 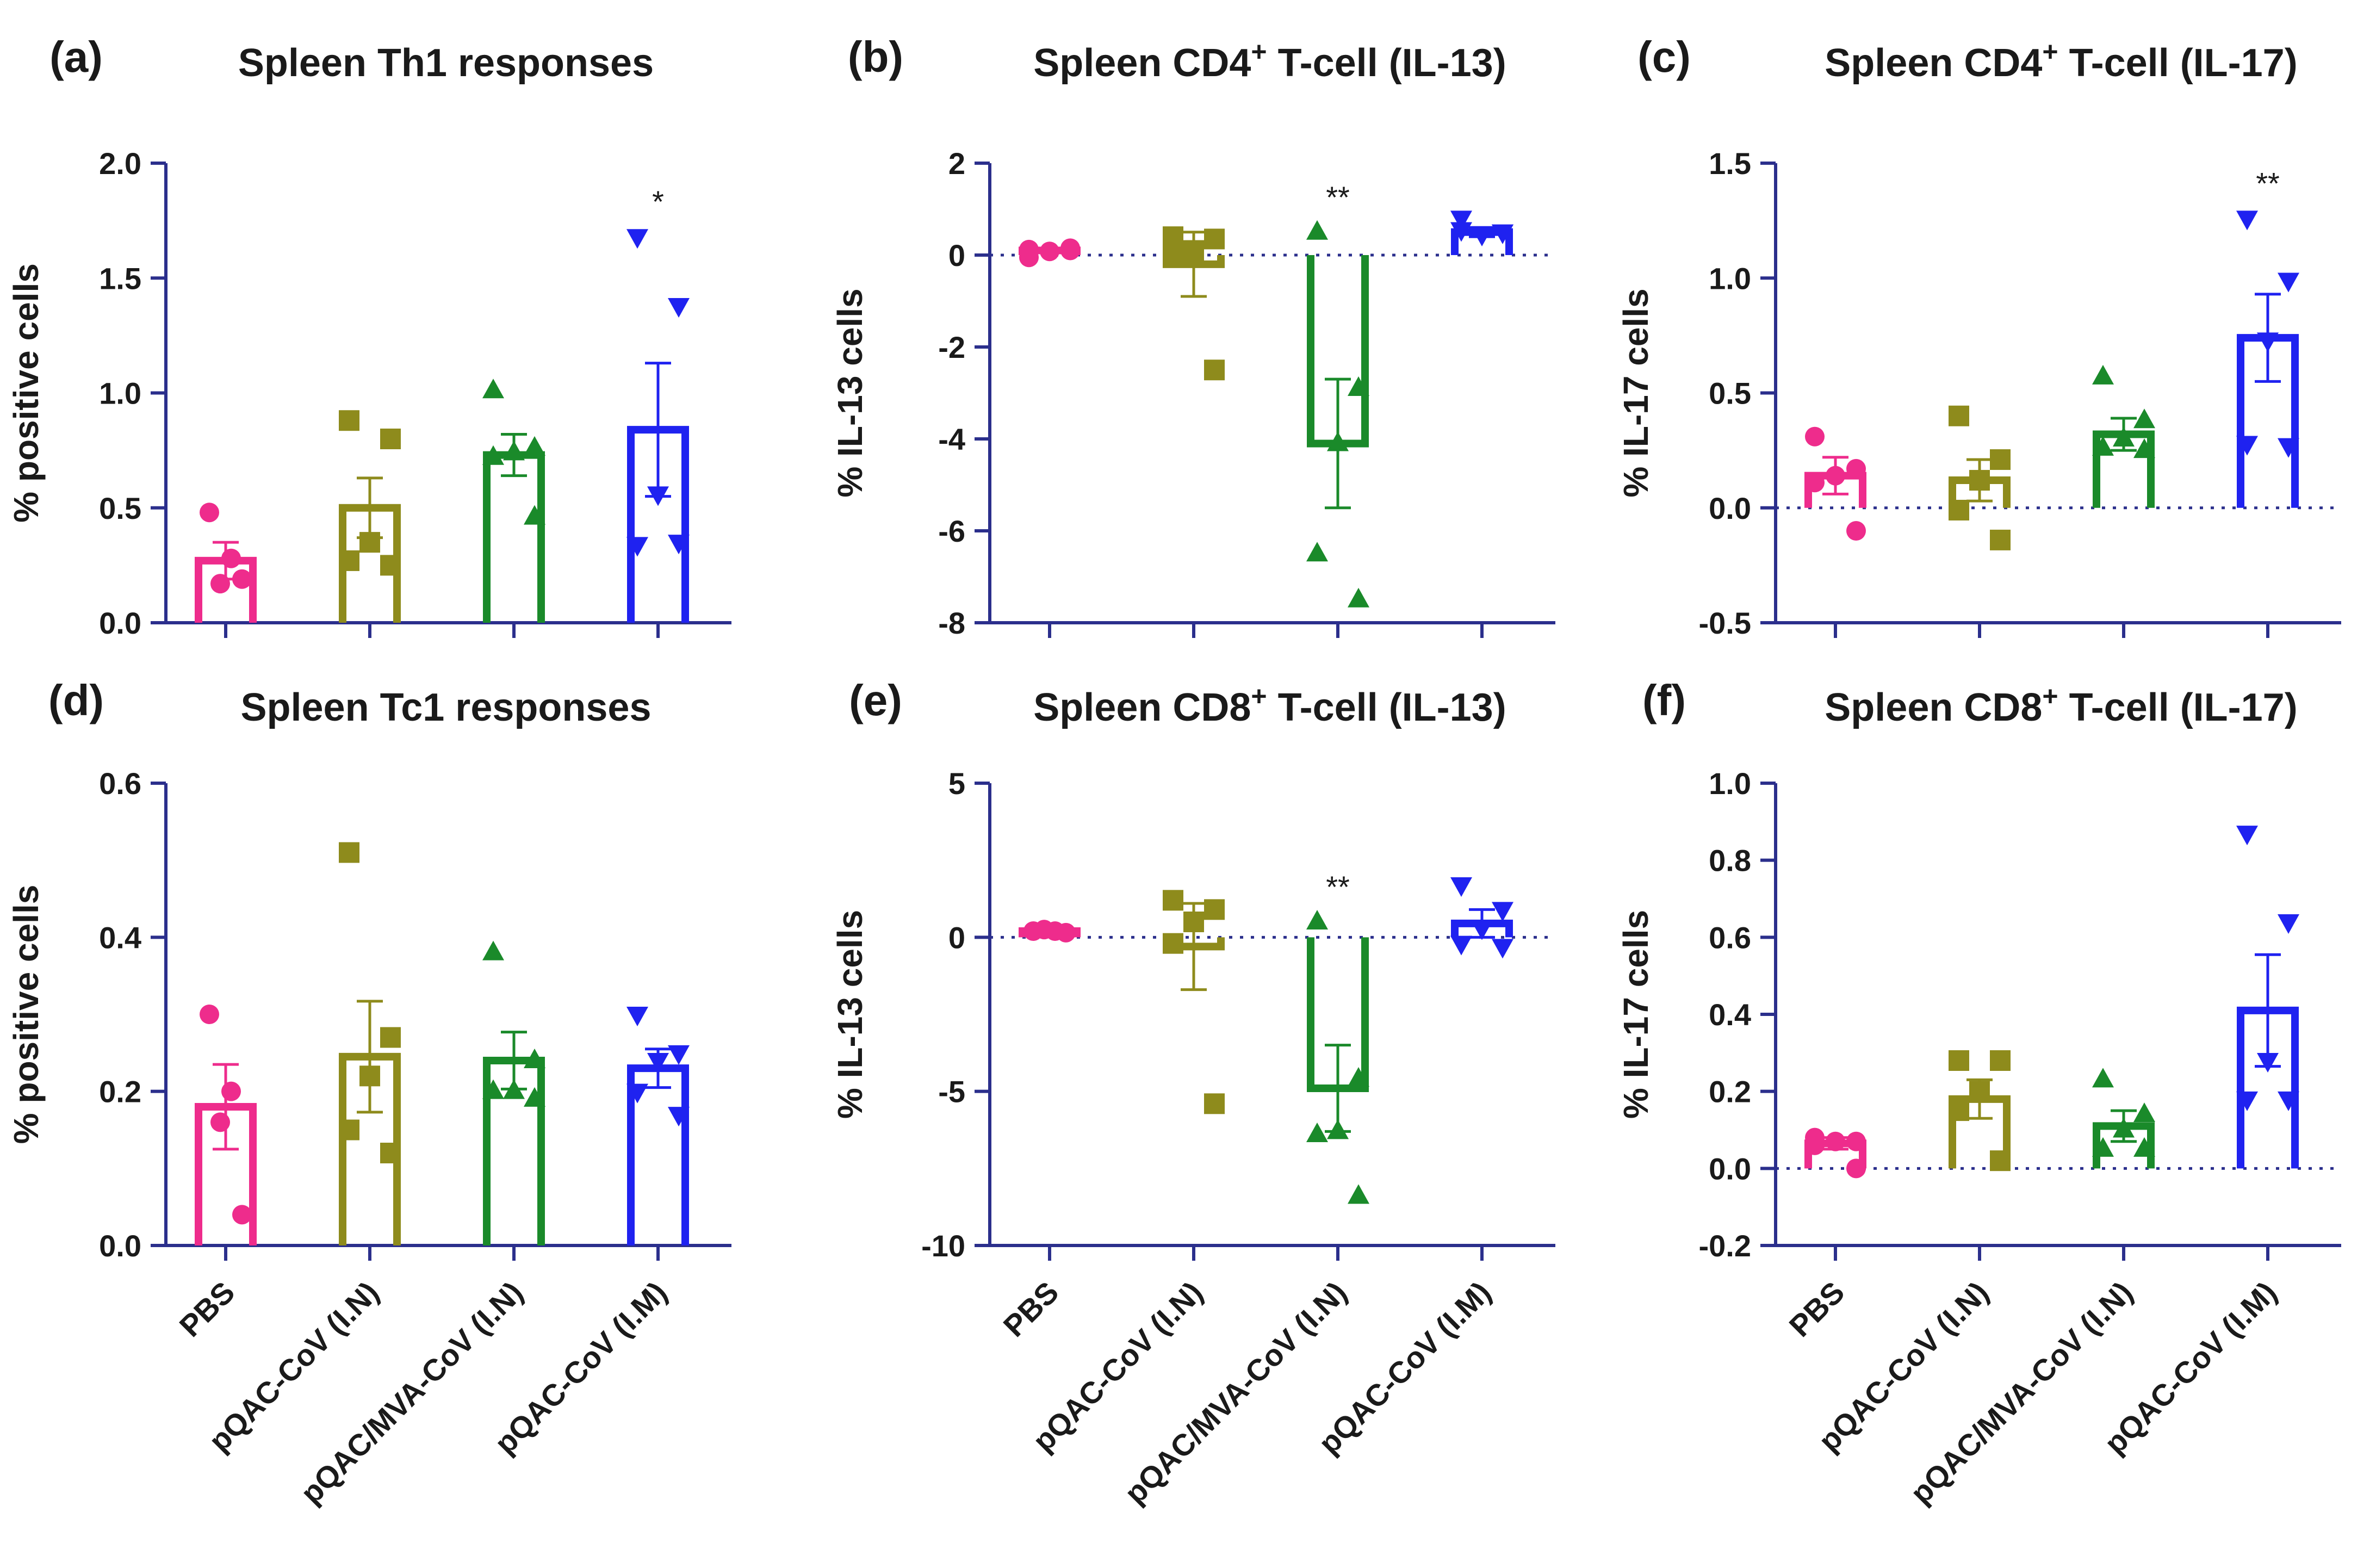 I want to click on y-tick-label: 0.8, so click(x=1730, y=861).